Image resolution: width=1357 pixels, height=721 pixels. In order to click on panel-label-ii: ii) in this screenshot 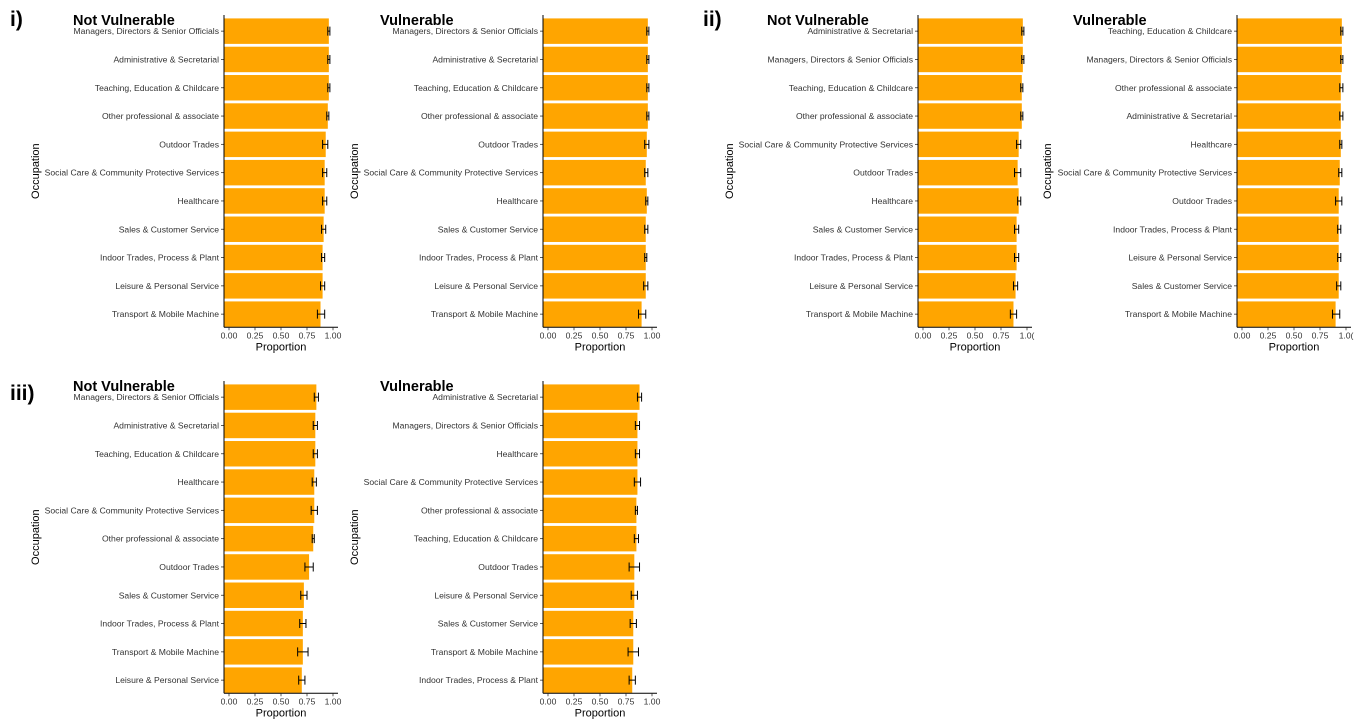, I will do `click(712, 19)`.